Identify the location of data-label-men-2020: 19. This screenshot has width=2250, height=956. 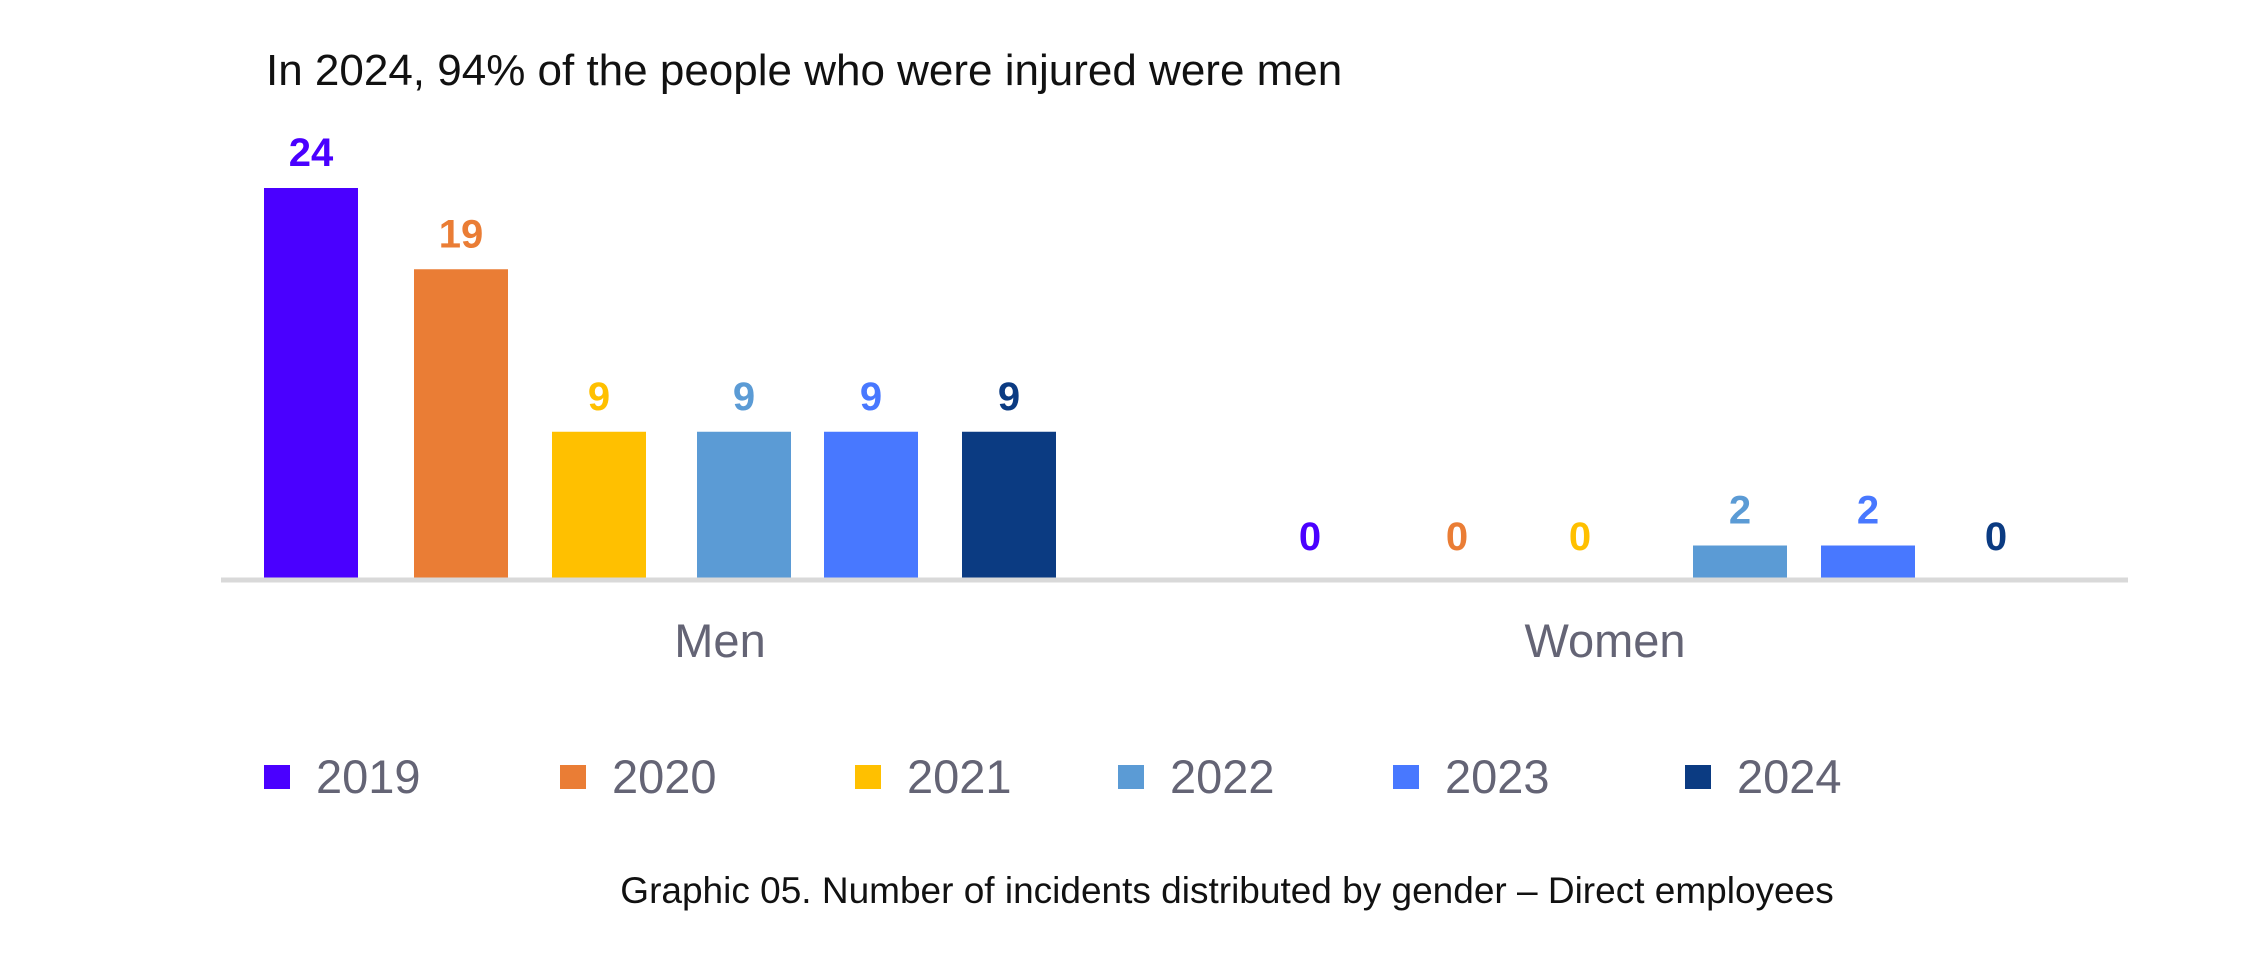
(461, 234).